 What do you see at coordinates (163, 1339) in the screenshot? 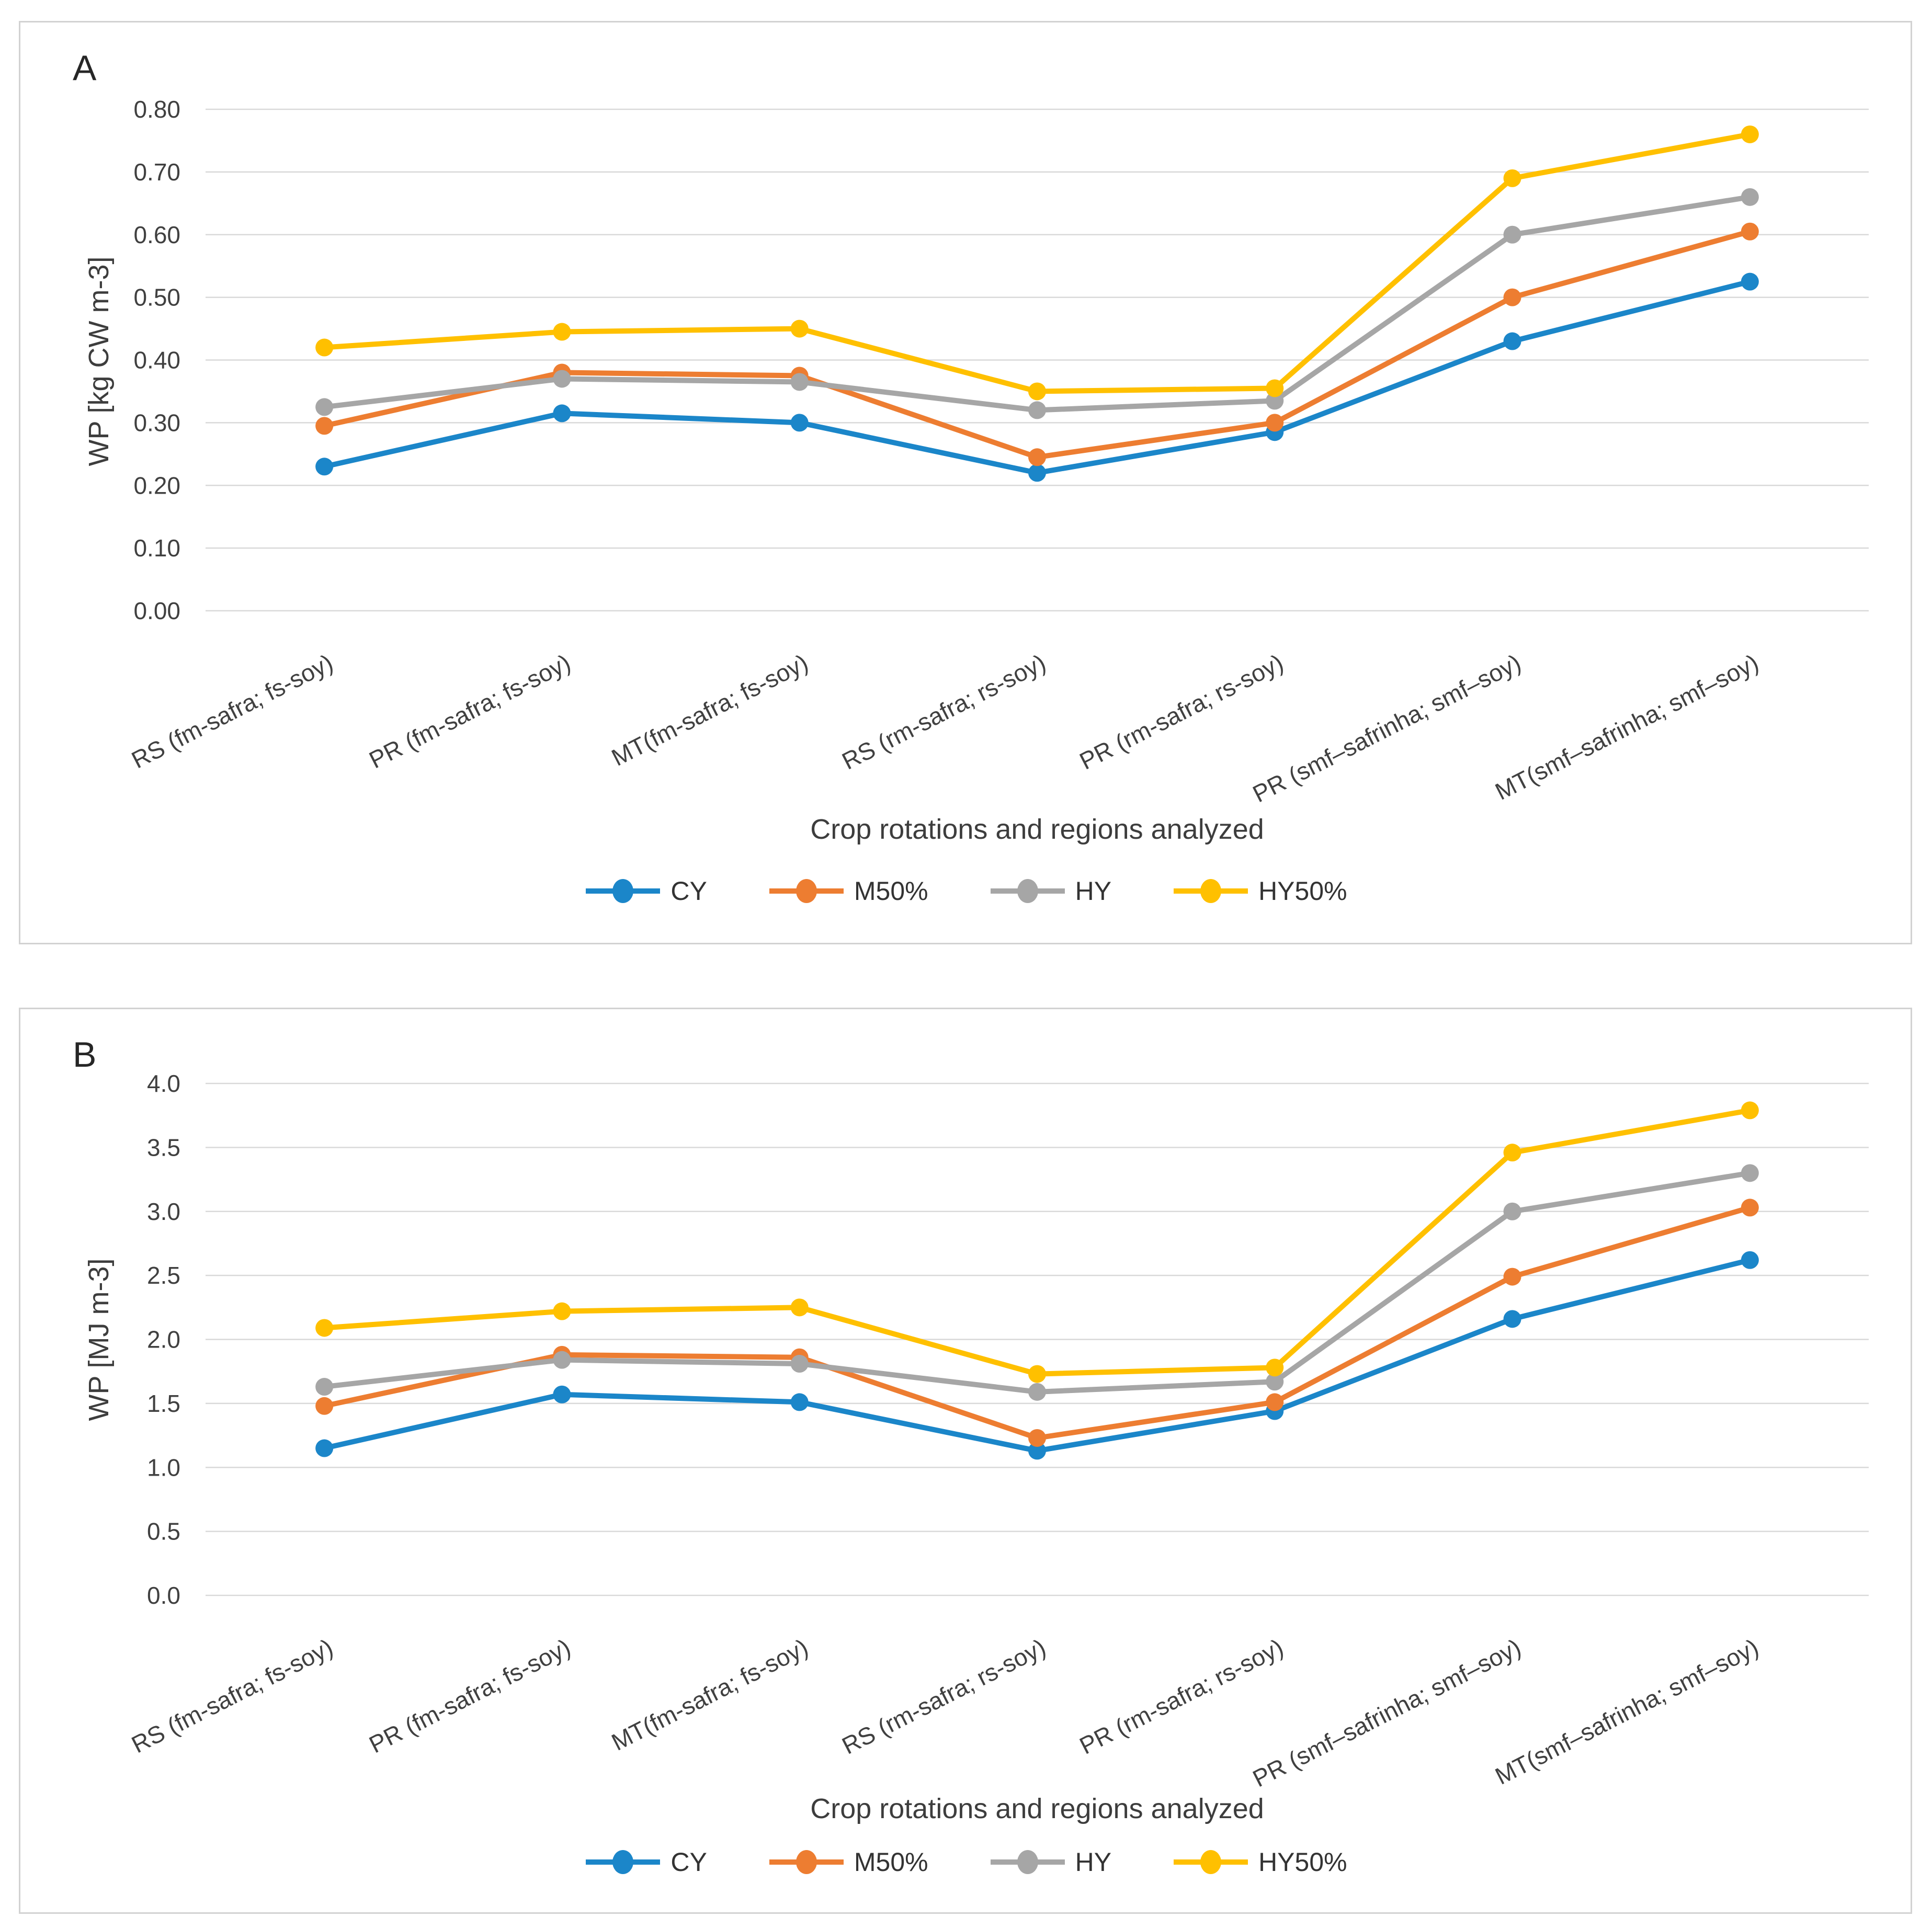
I see `y-tick-label: 2.0` at bounding box center [163, 1339].